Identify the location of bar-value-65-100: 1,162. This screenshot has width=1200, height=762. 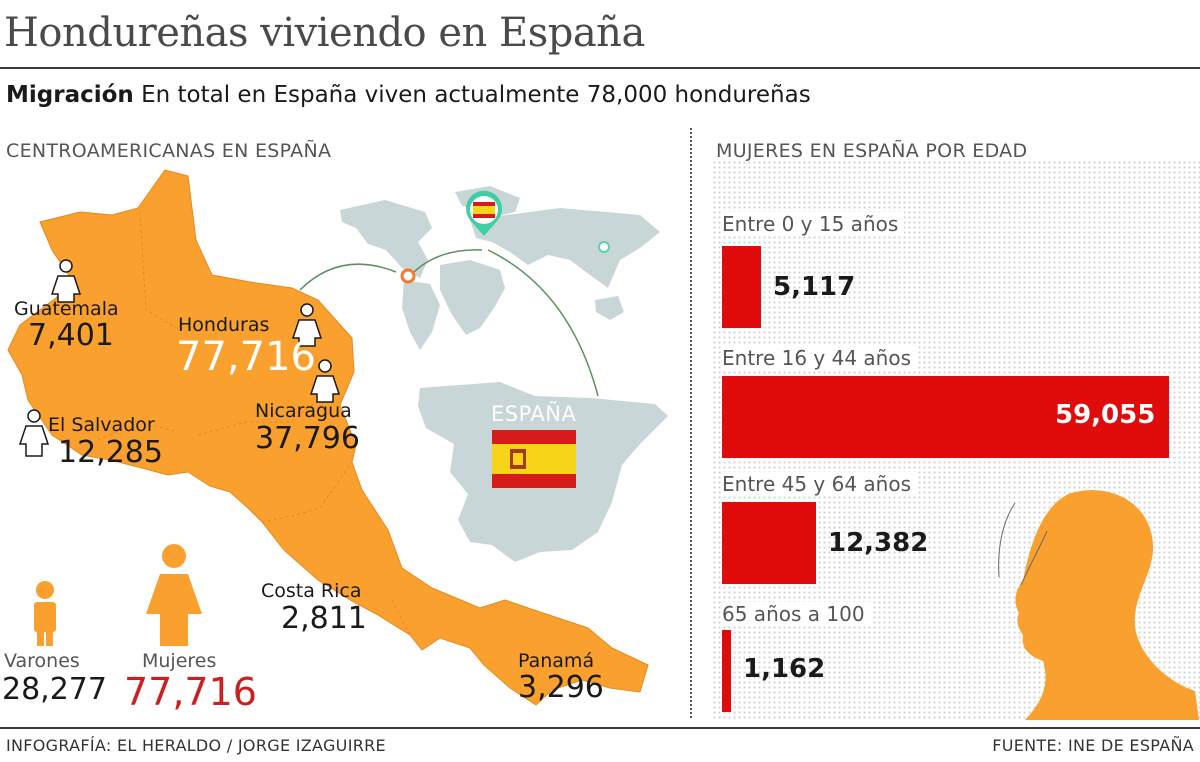
(784, 669).